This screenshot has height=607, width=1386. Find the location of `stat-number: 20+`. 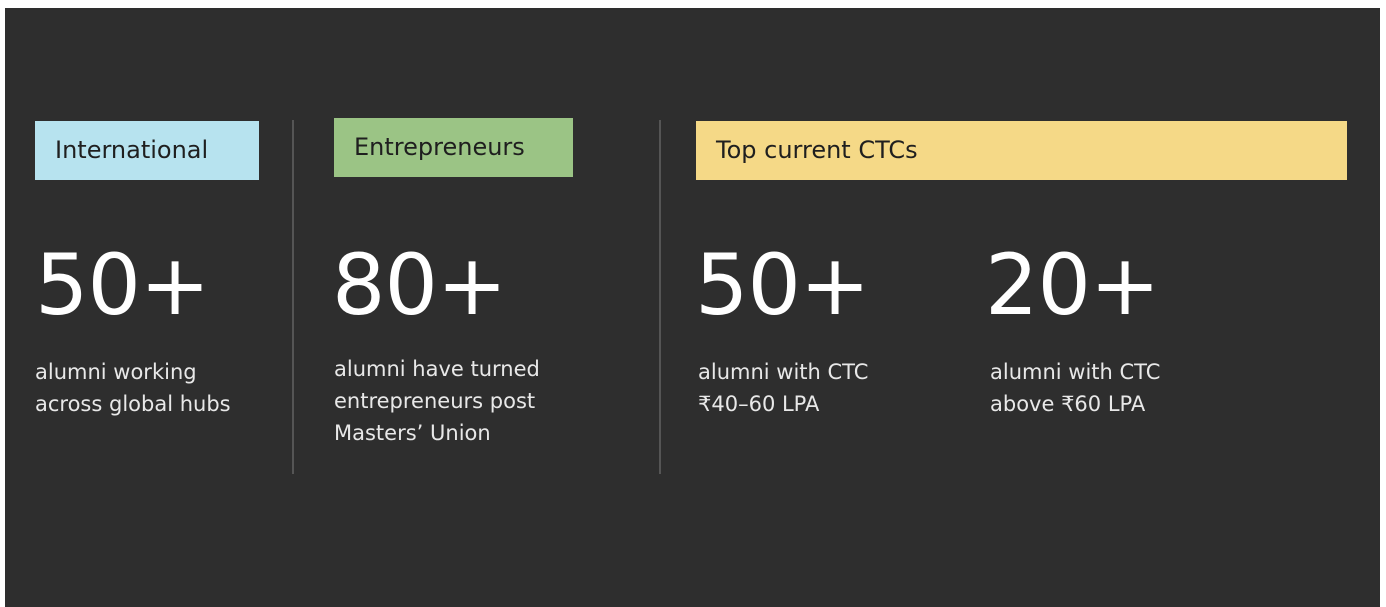

stat-number: 20+ is located at coordinates (1072, 285).